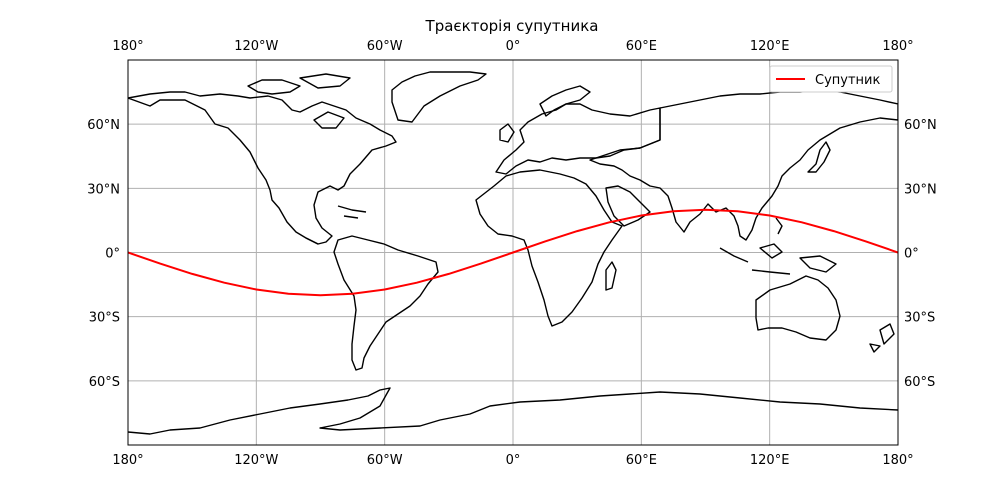  What do you see at coordinates (256, 46) in the screenshot?
I see `x-tick-label-top: 120°W` at bounding box center [256, 46].